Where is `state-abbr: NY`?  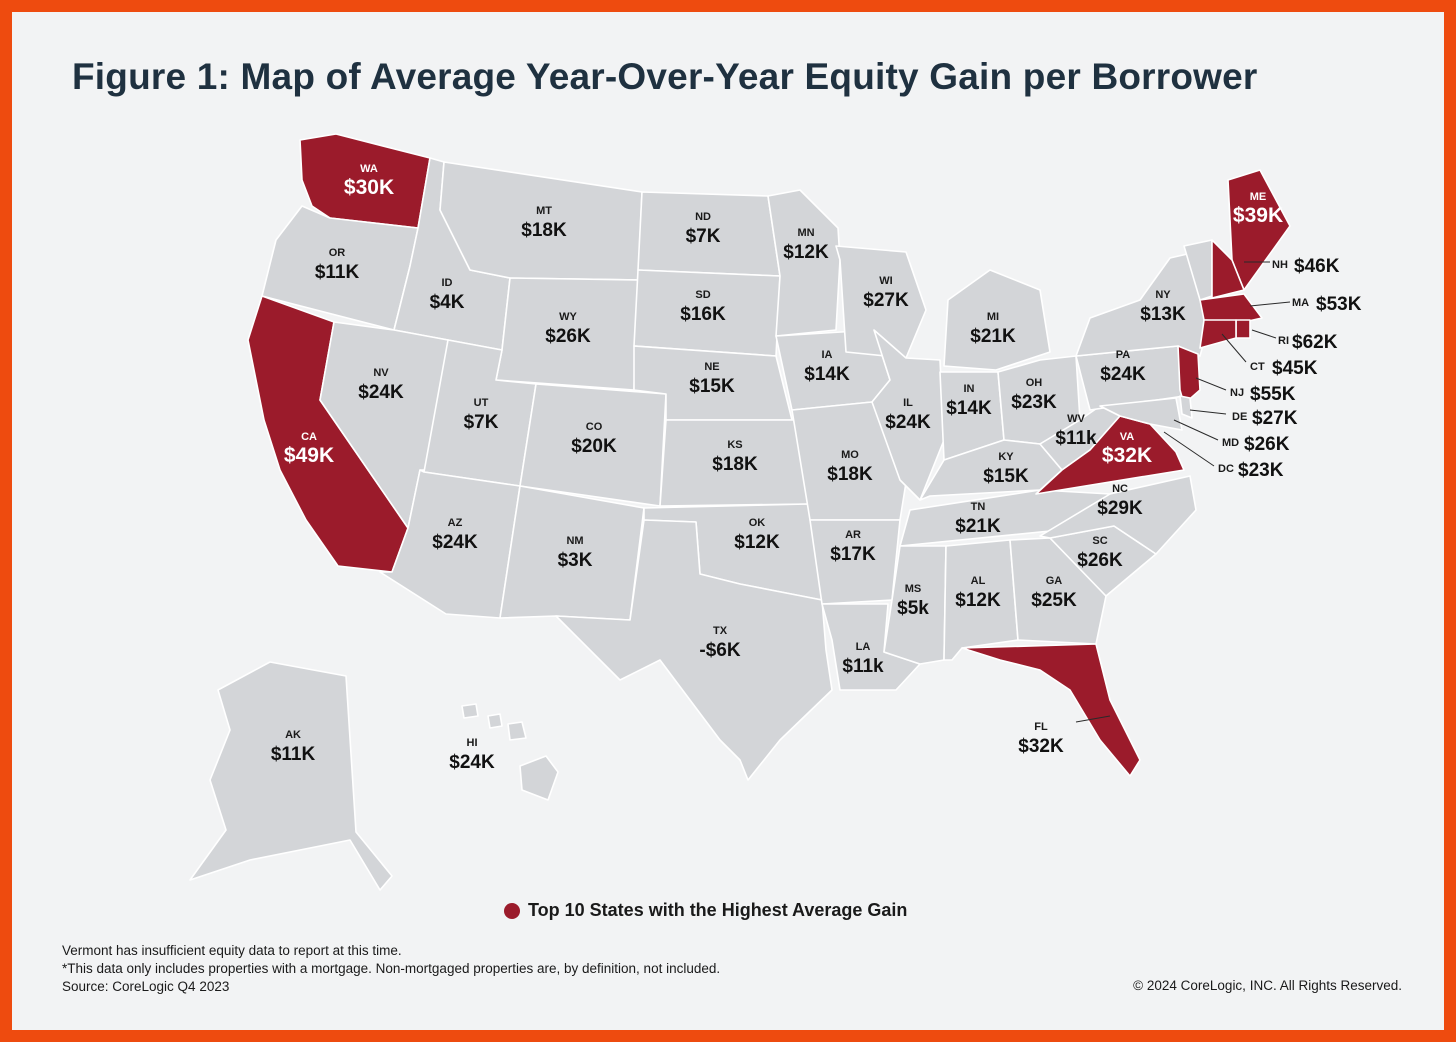 state-abbr: NY is located at coordinates (1163, 295).